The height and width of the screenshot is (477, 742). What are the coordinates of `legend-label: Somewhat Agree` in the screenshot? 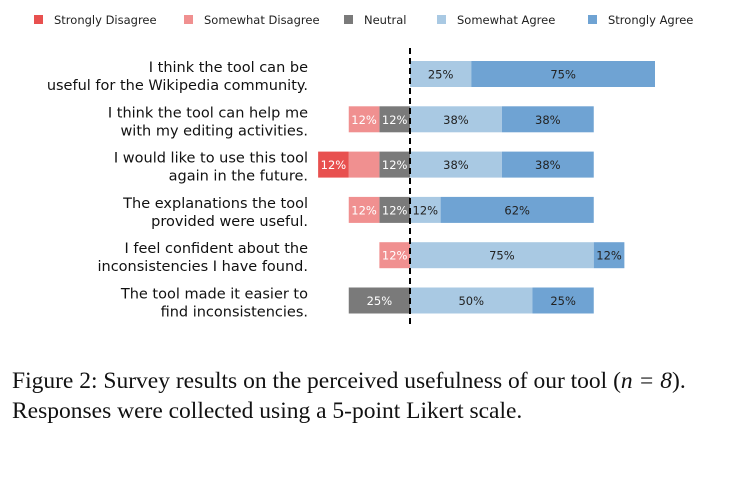 It's located at (506, 20).